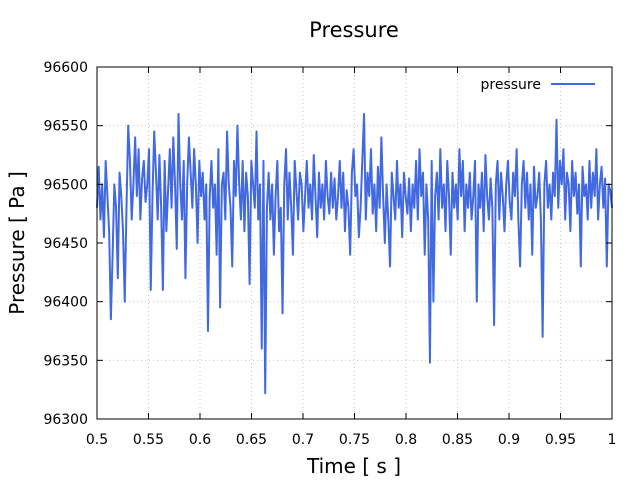  I want to click on y-tick-label: 96400, so click(65, 303).